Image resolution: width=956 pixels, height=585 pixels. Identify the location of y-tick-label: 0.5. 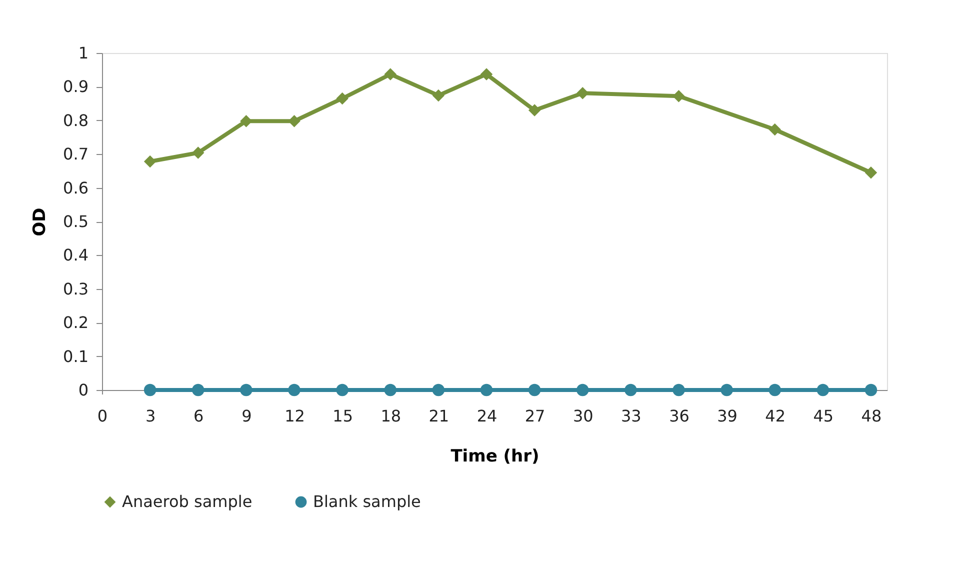
(75, 221).